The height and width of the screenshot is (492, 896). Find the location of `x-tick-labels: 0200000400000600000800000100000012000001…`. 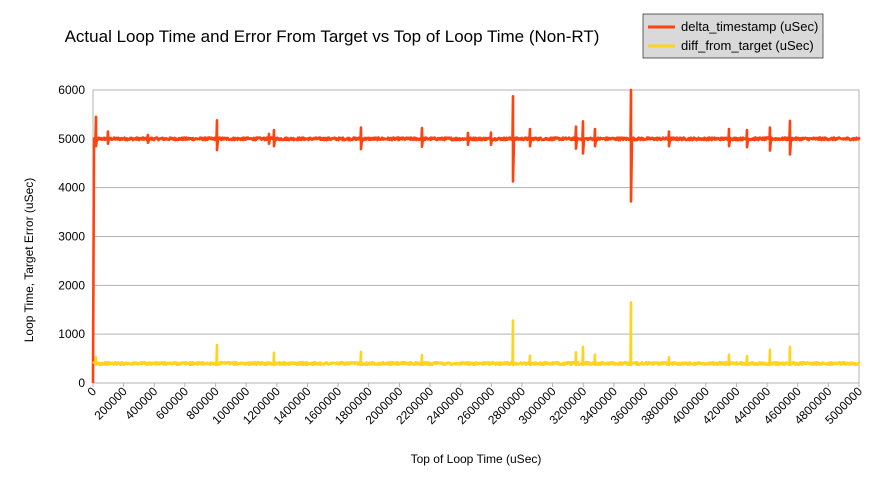

x-tick-labels: 0200000400000600000800000100000012000001… is located at coordinates (474, 405).